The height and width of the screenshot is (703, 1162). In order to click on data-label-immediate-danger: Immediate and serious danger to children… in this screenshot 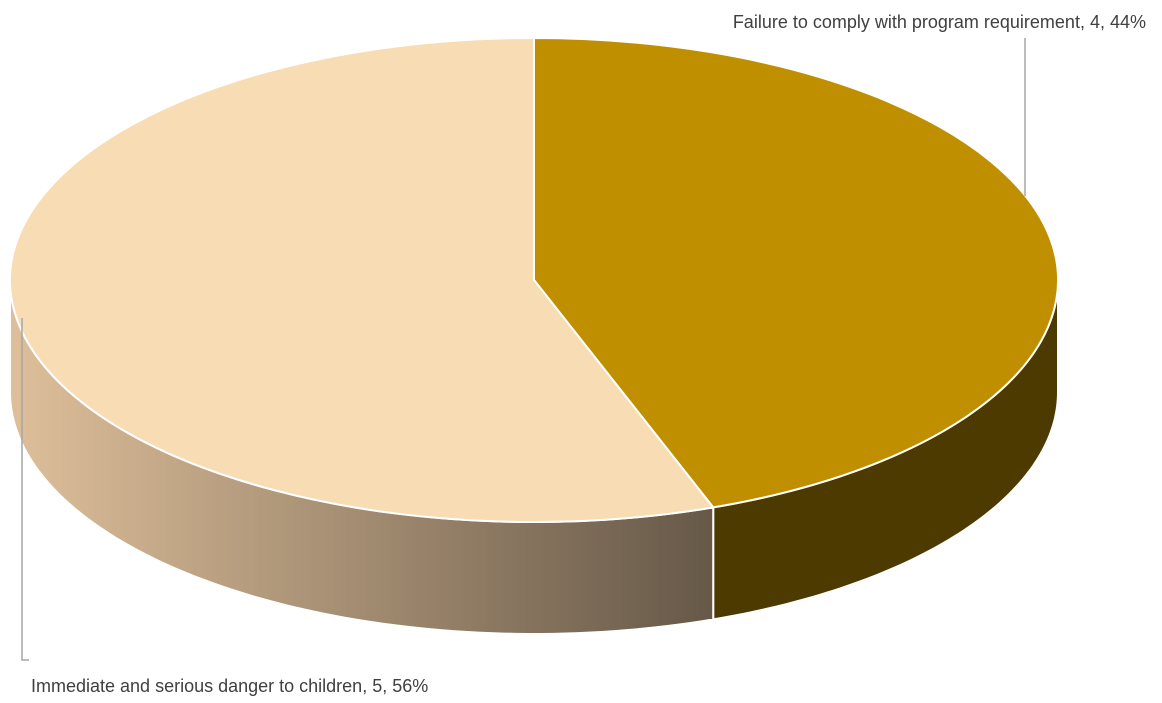, I will do `click(229, 686)`.